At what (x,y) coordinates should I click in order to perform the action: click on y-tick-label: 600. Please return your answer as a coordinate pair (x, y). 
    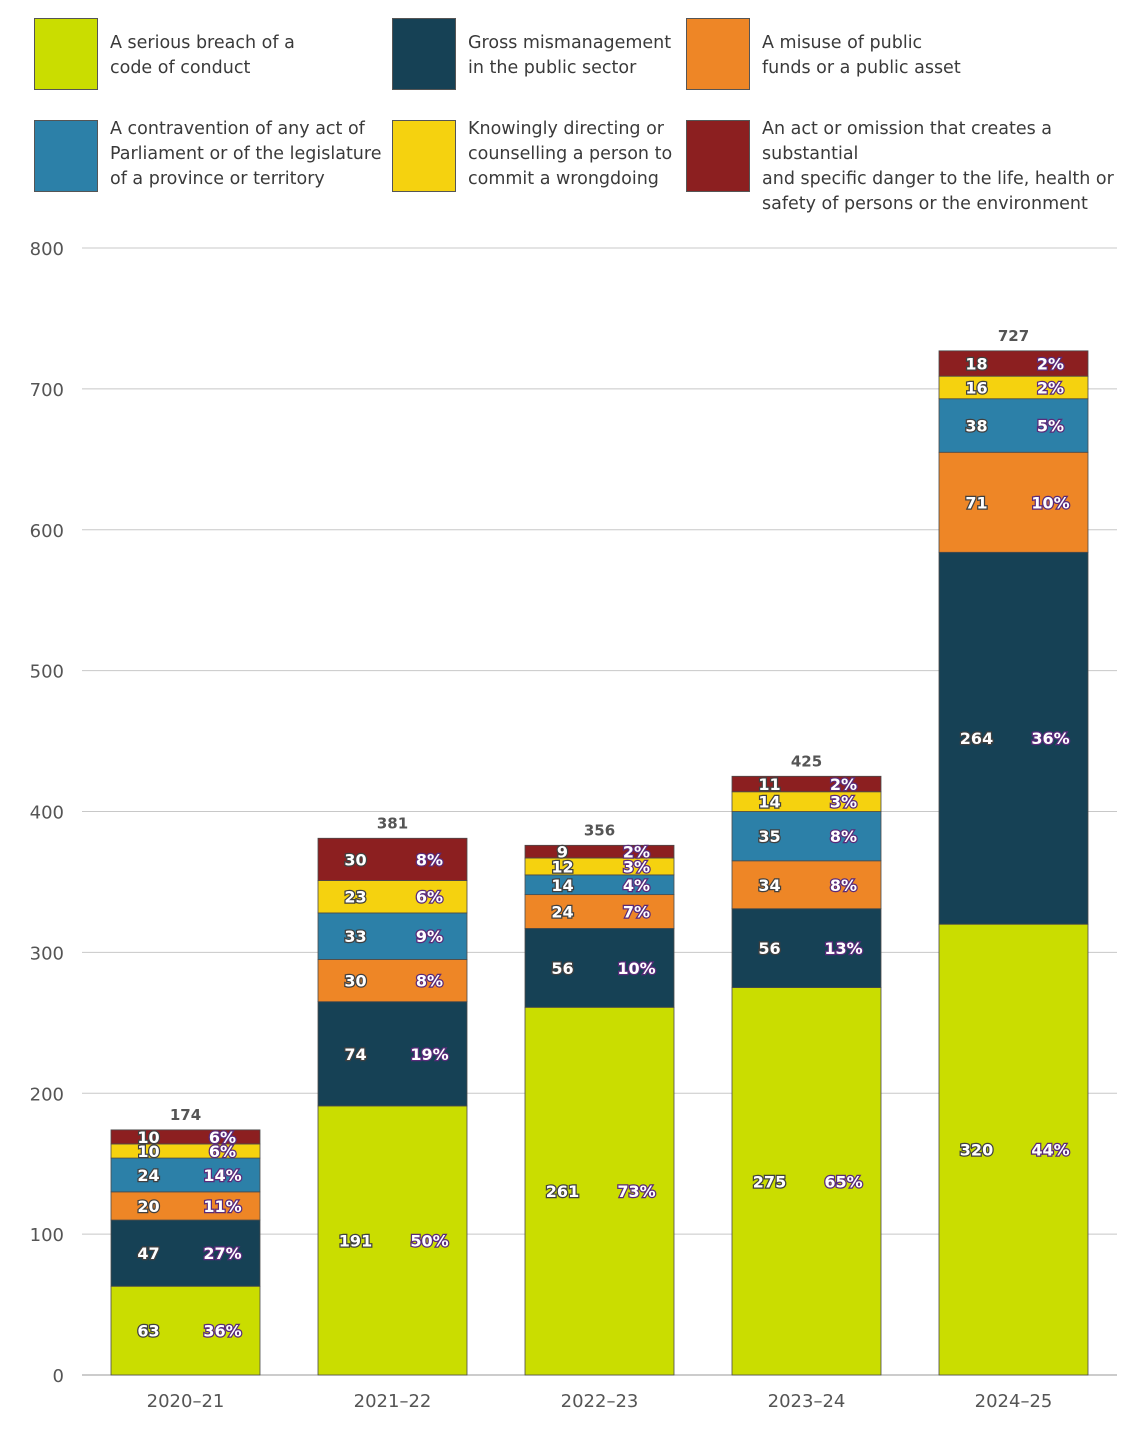
    Looking at the image, I should click on (47, 531).